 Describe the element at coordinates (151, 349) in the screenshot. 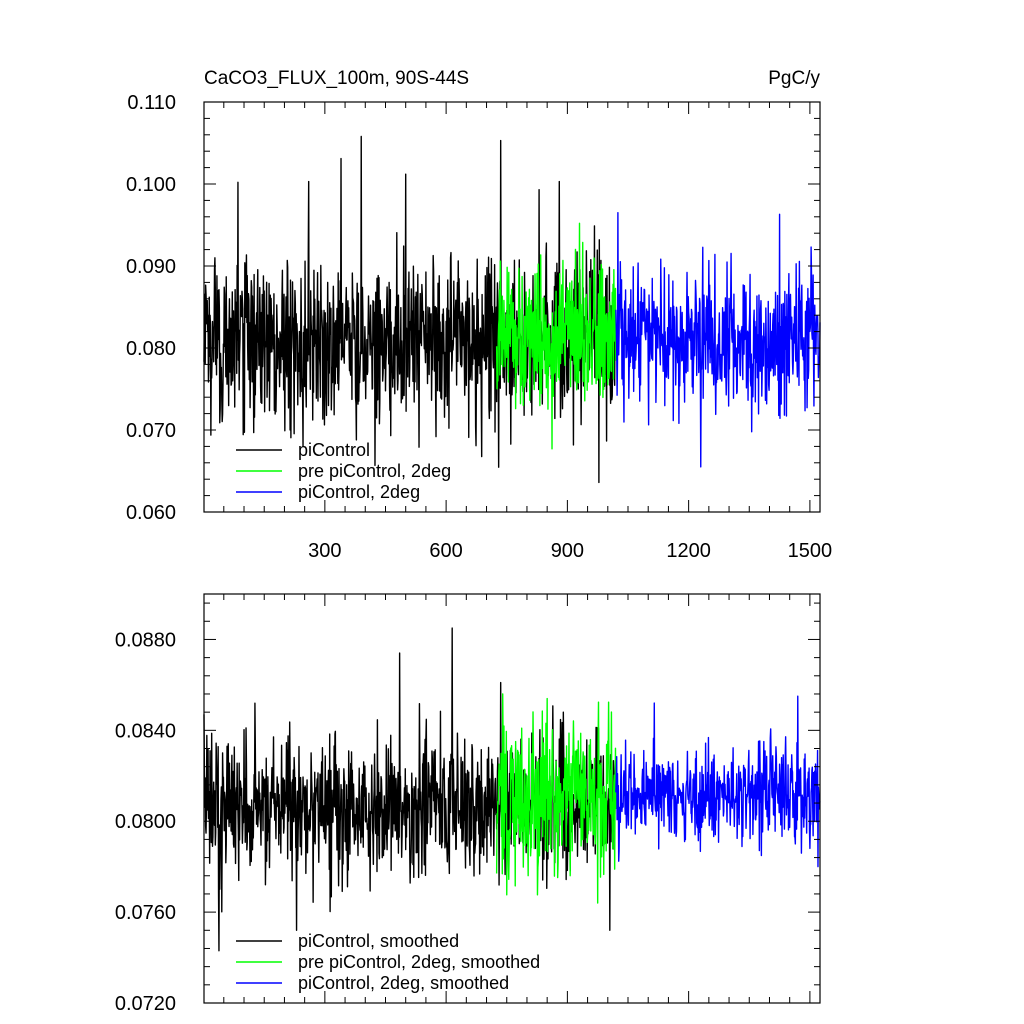

I see `y-tick-label: 0.080` at that location.